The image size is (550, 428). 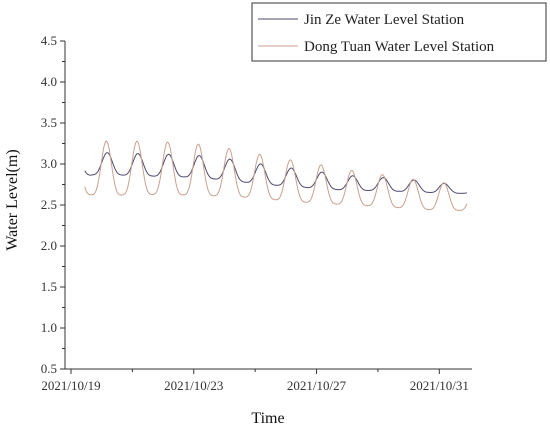 I want to click on y-axis-title: Water Level(m), so click(x=12, y=199).